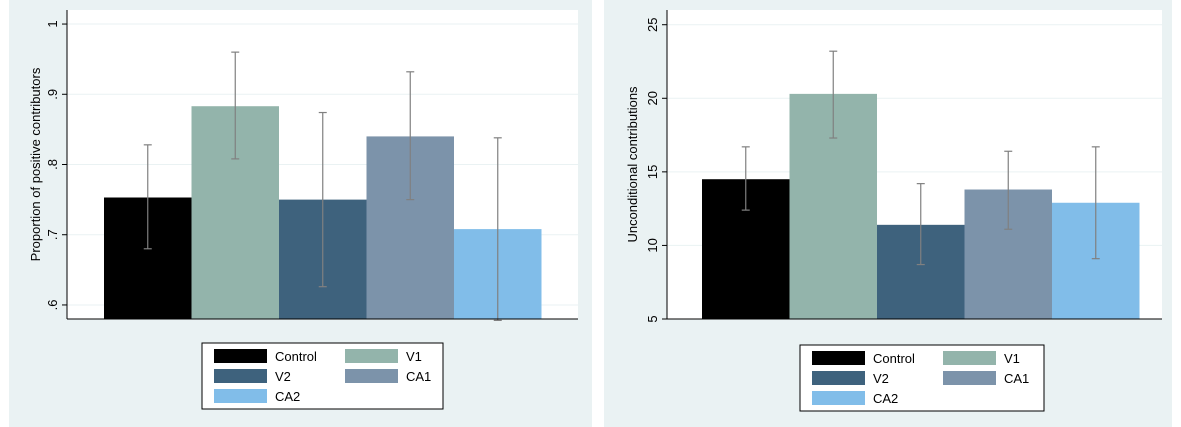  What do you see at coordinates (652, 98) in the screenshot?
I see `y-tick-label: 20` at bounding box center [652, 98].